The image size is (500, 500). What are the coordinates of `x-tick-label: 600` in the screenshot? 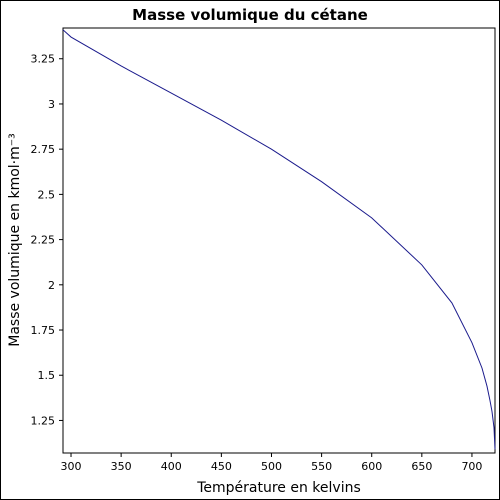 It's located at (371, 466).